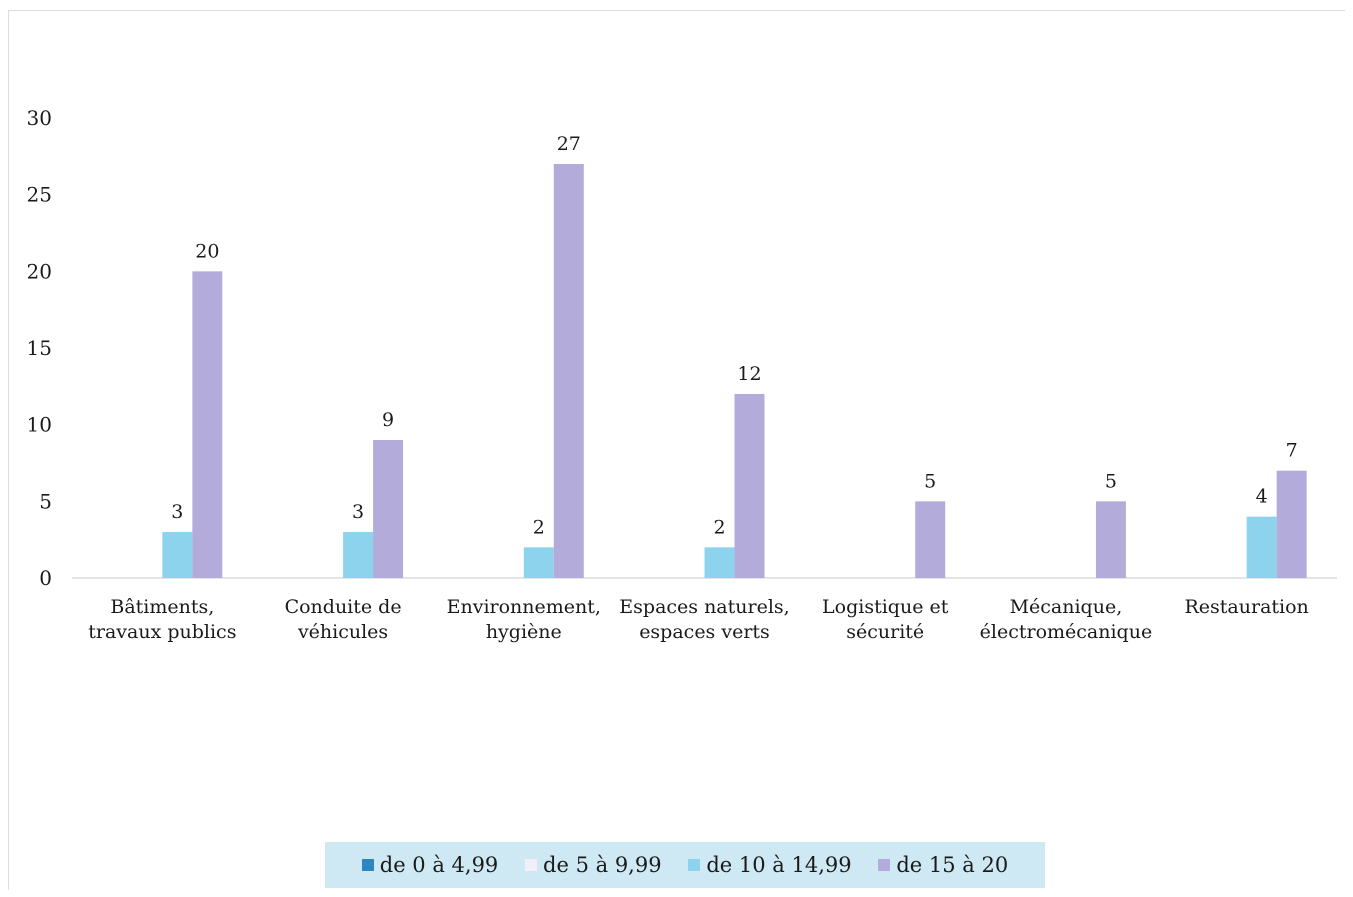 The image size is (1353, 897). Describe the element at coordinates (39, 271) in the screenshot. I see `y-tick-label: 20` at that location.